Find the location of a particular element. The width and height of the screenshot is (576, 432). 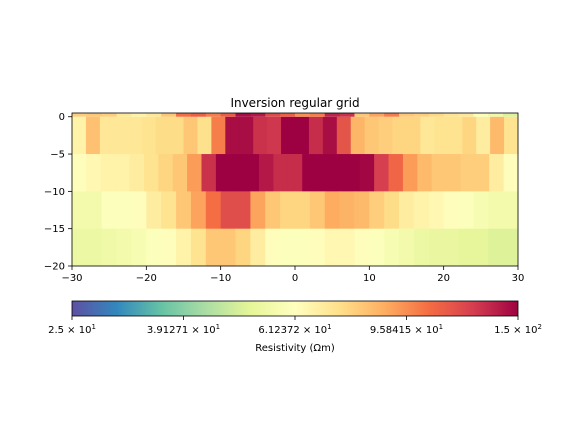

chart-title: Inversion regular grid is located at coordinates (294, 103).